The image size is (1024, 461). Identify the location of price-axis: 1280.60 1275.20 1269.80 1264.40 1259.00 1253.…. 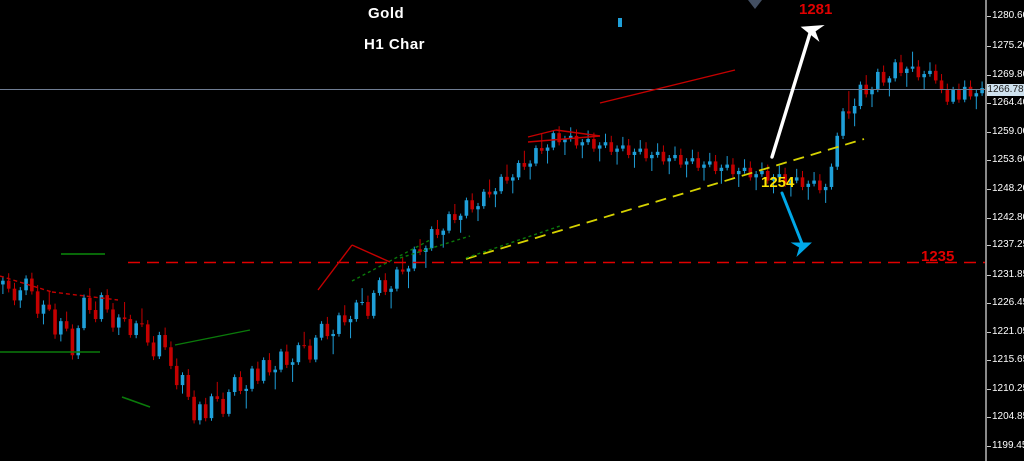
(1004, 230).